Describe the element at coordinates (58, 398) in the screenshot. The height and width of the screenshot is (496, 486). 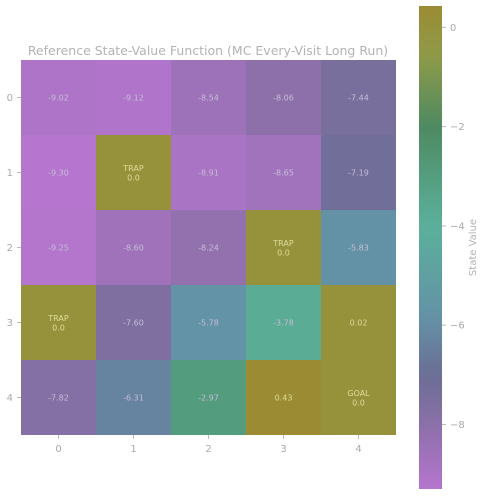
I see `cell-value-label: -7.82` at that location.